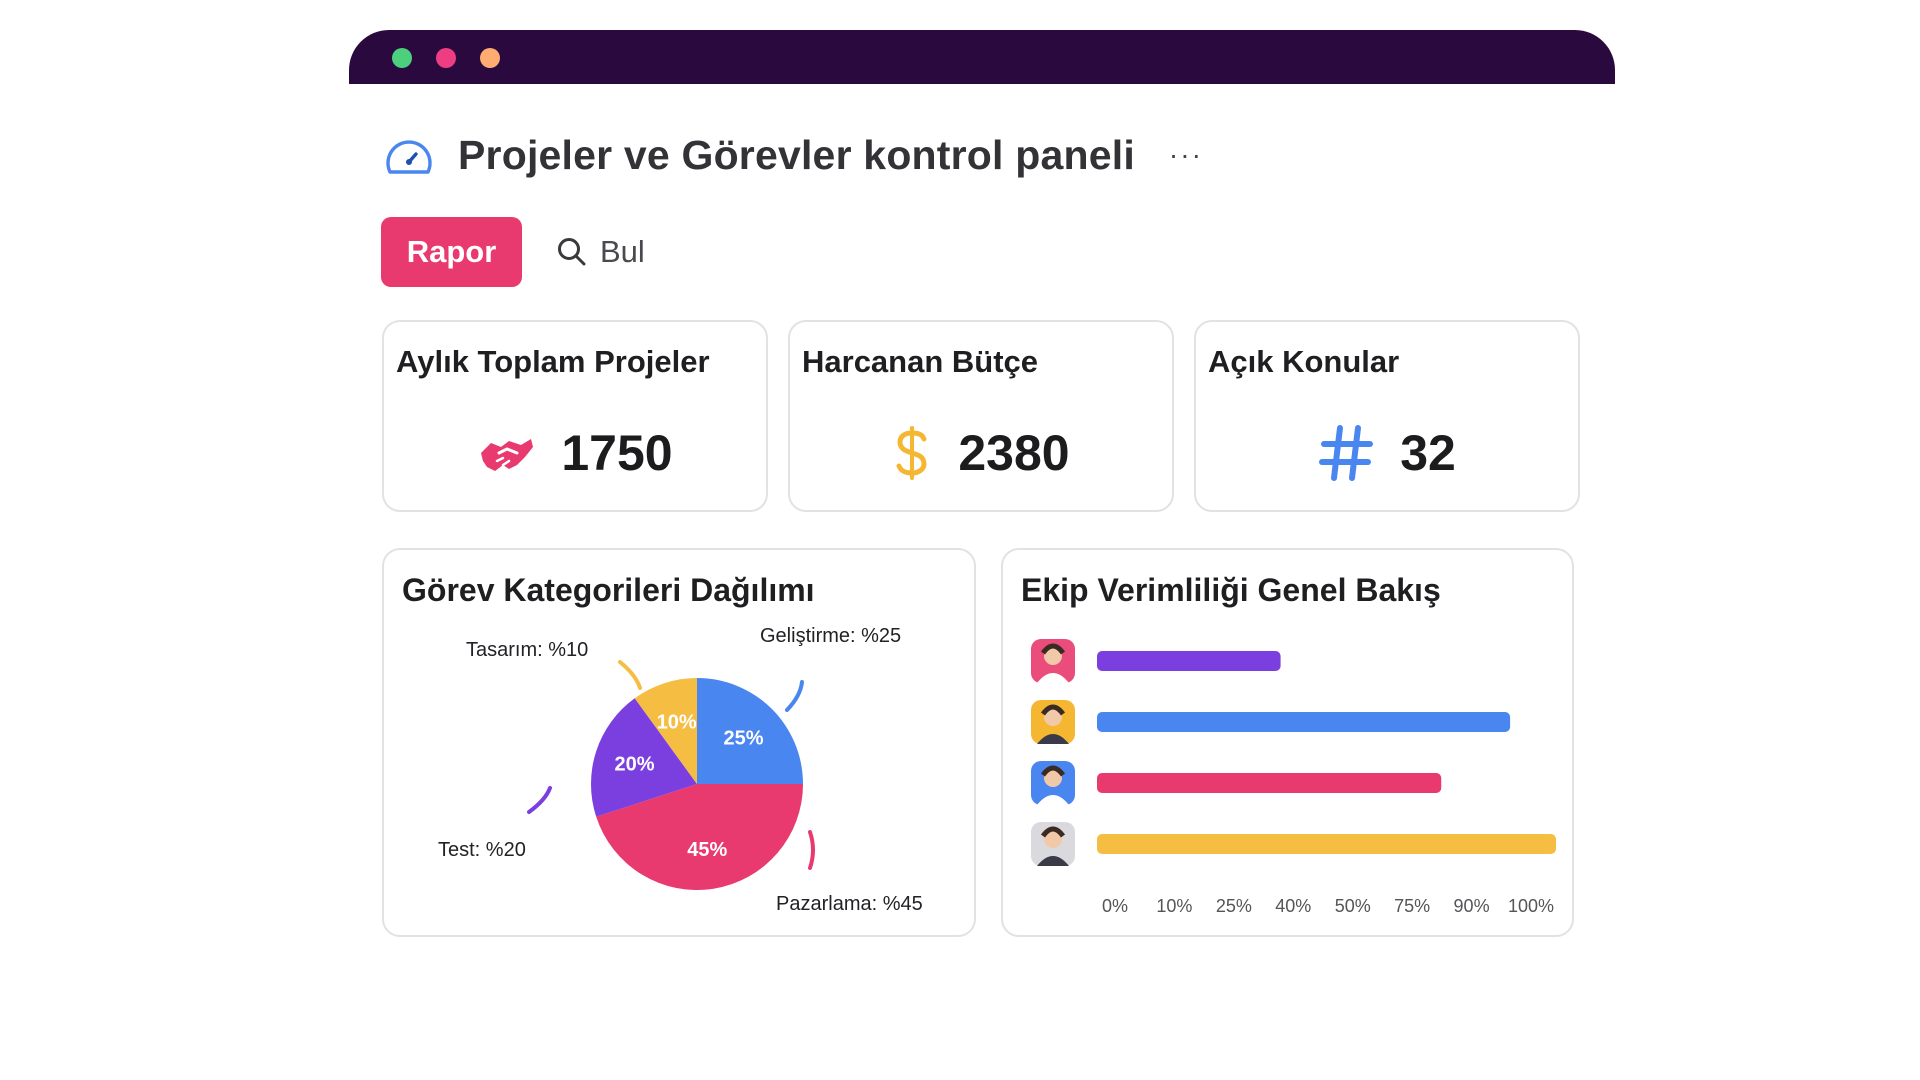 The width and height of the screenshot is (1920, 1080). I want to click on bar-chart: 0% 10% 25% 40% 50% 75% 90% 100%, so click(1293, 777).